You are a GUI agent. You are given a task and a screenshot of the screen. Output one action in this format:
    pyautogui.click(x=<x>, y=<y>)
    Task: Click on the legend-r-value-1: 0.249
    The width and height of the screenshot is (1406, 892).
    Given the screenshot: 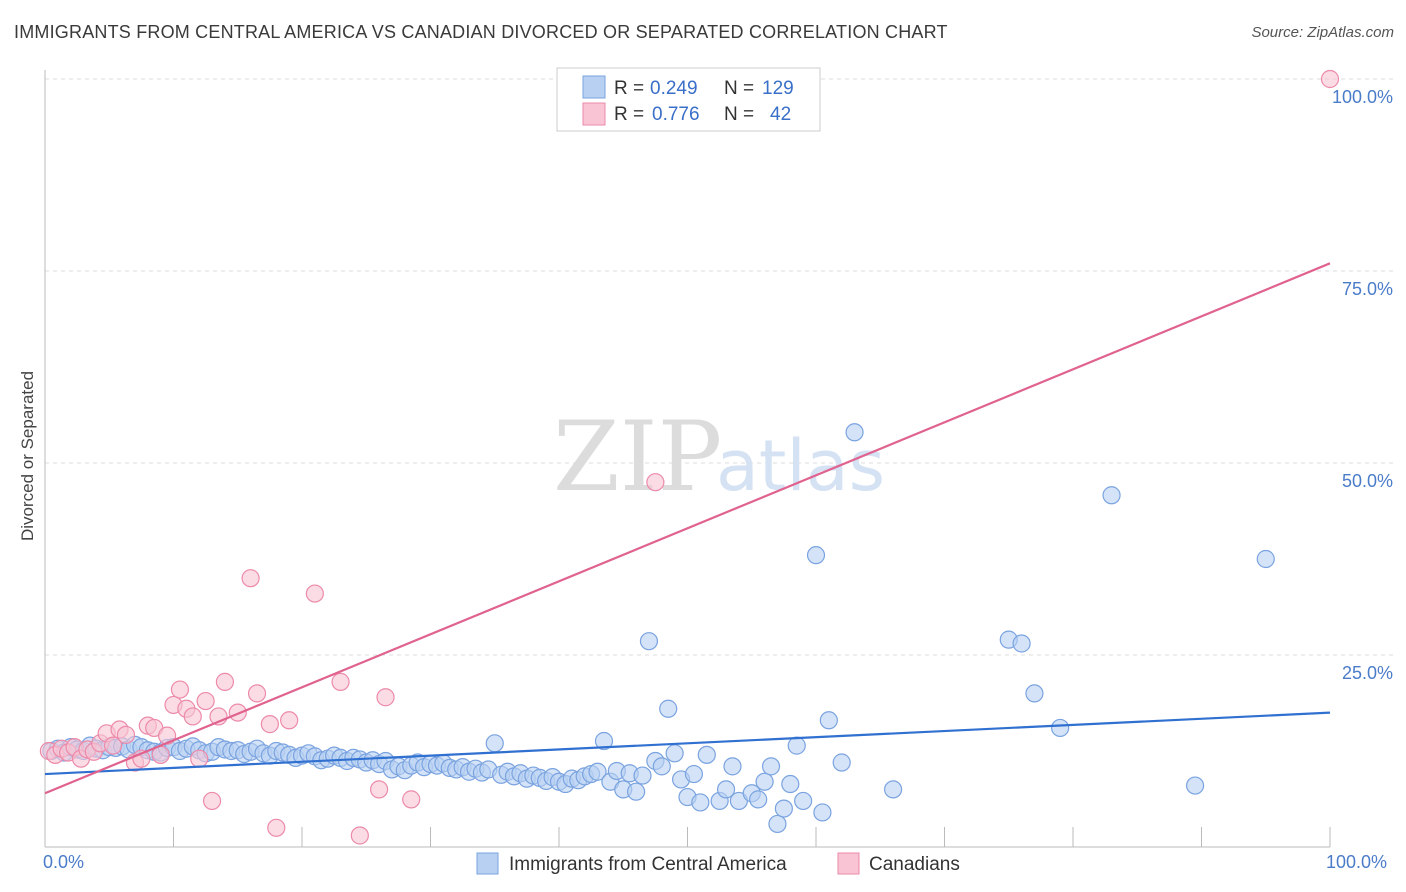 What is the action you would take?
    pyautogui.click(x=674, y=88)
    